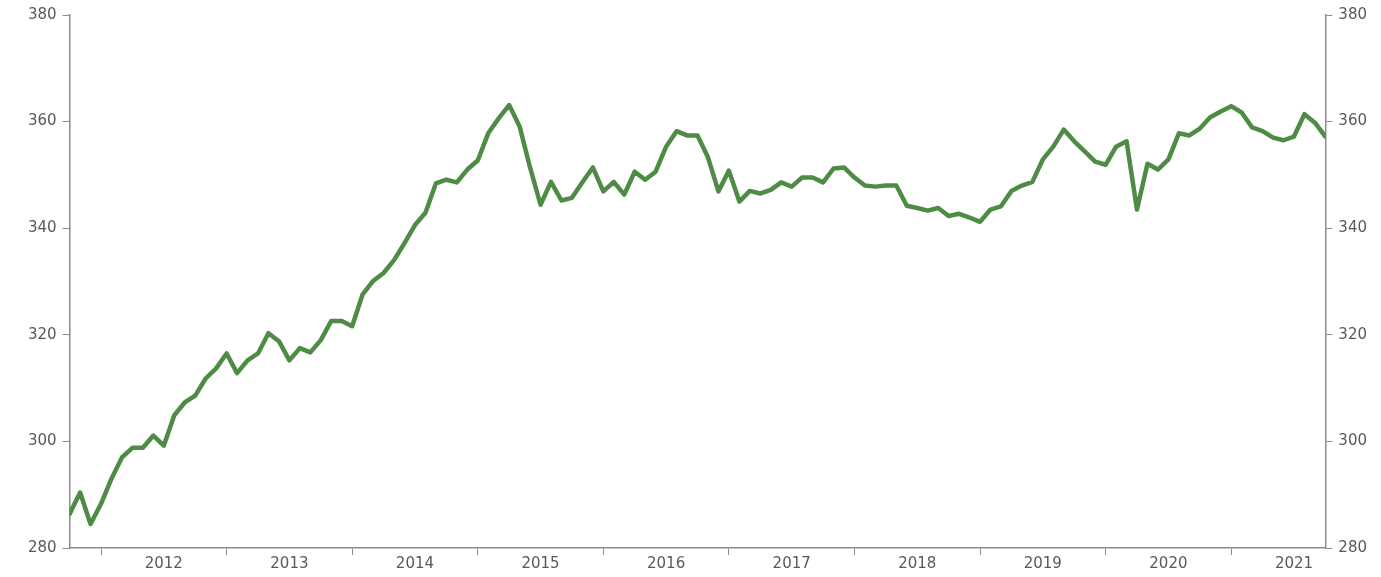  What do you see at coordinates (1168, 562) in the screenshot?
I see `x-tick-label: 2020` at bounding box center [1168, 562].